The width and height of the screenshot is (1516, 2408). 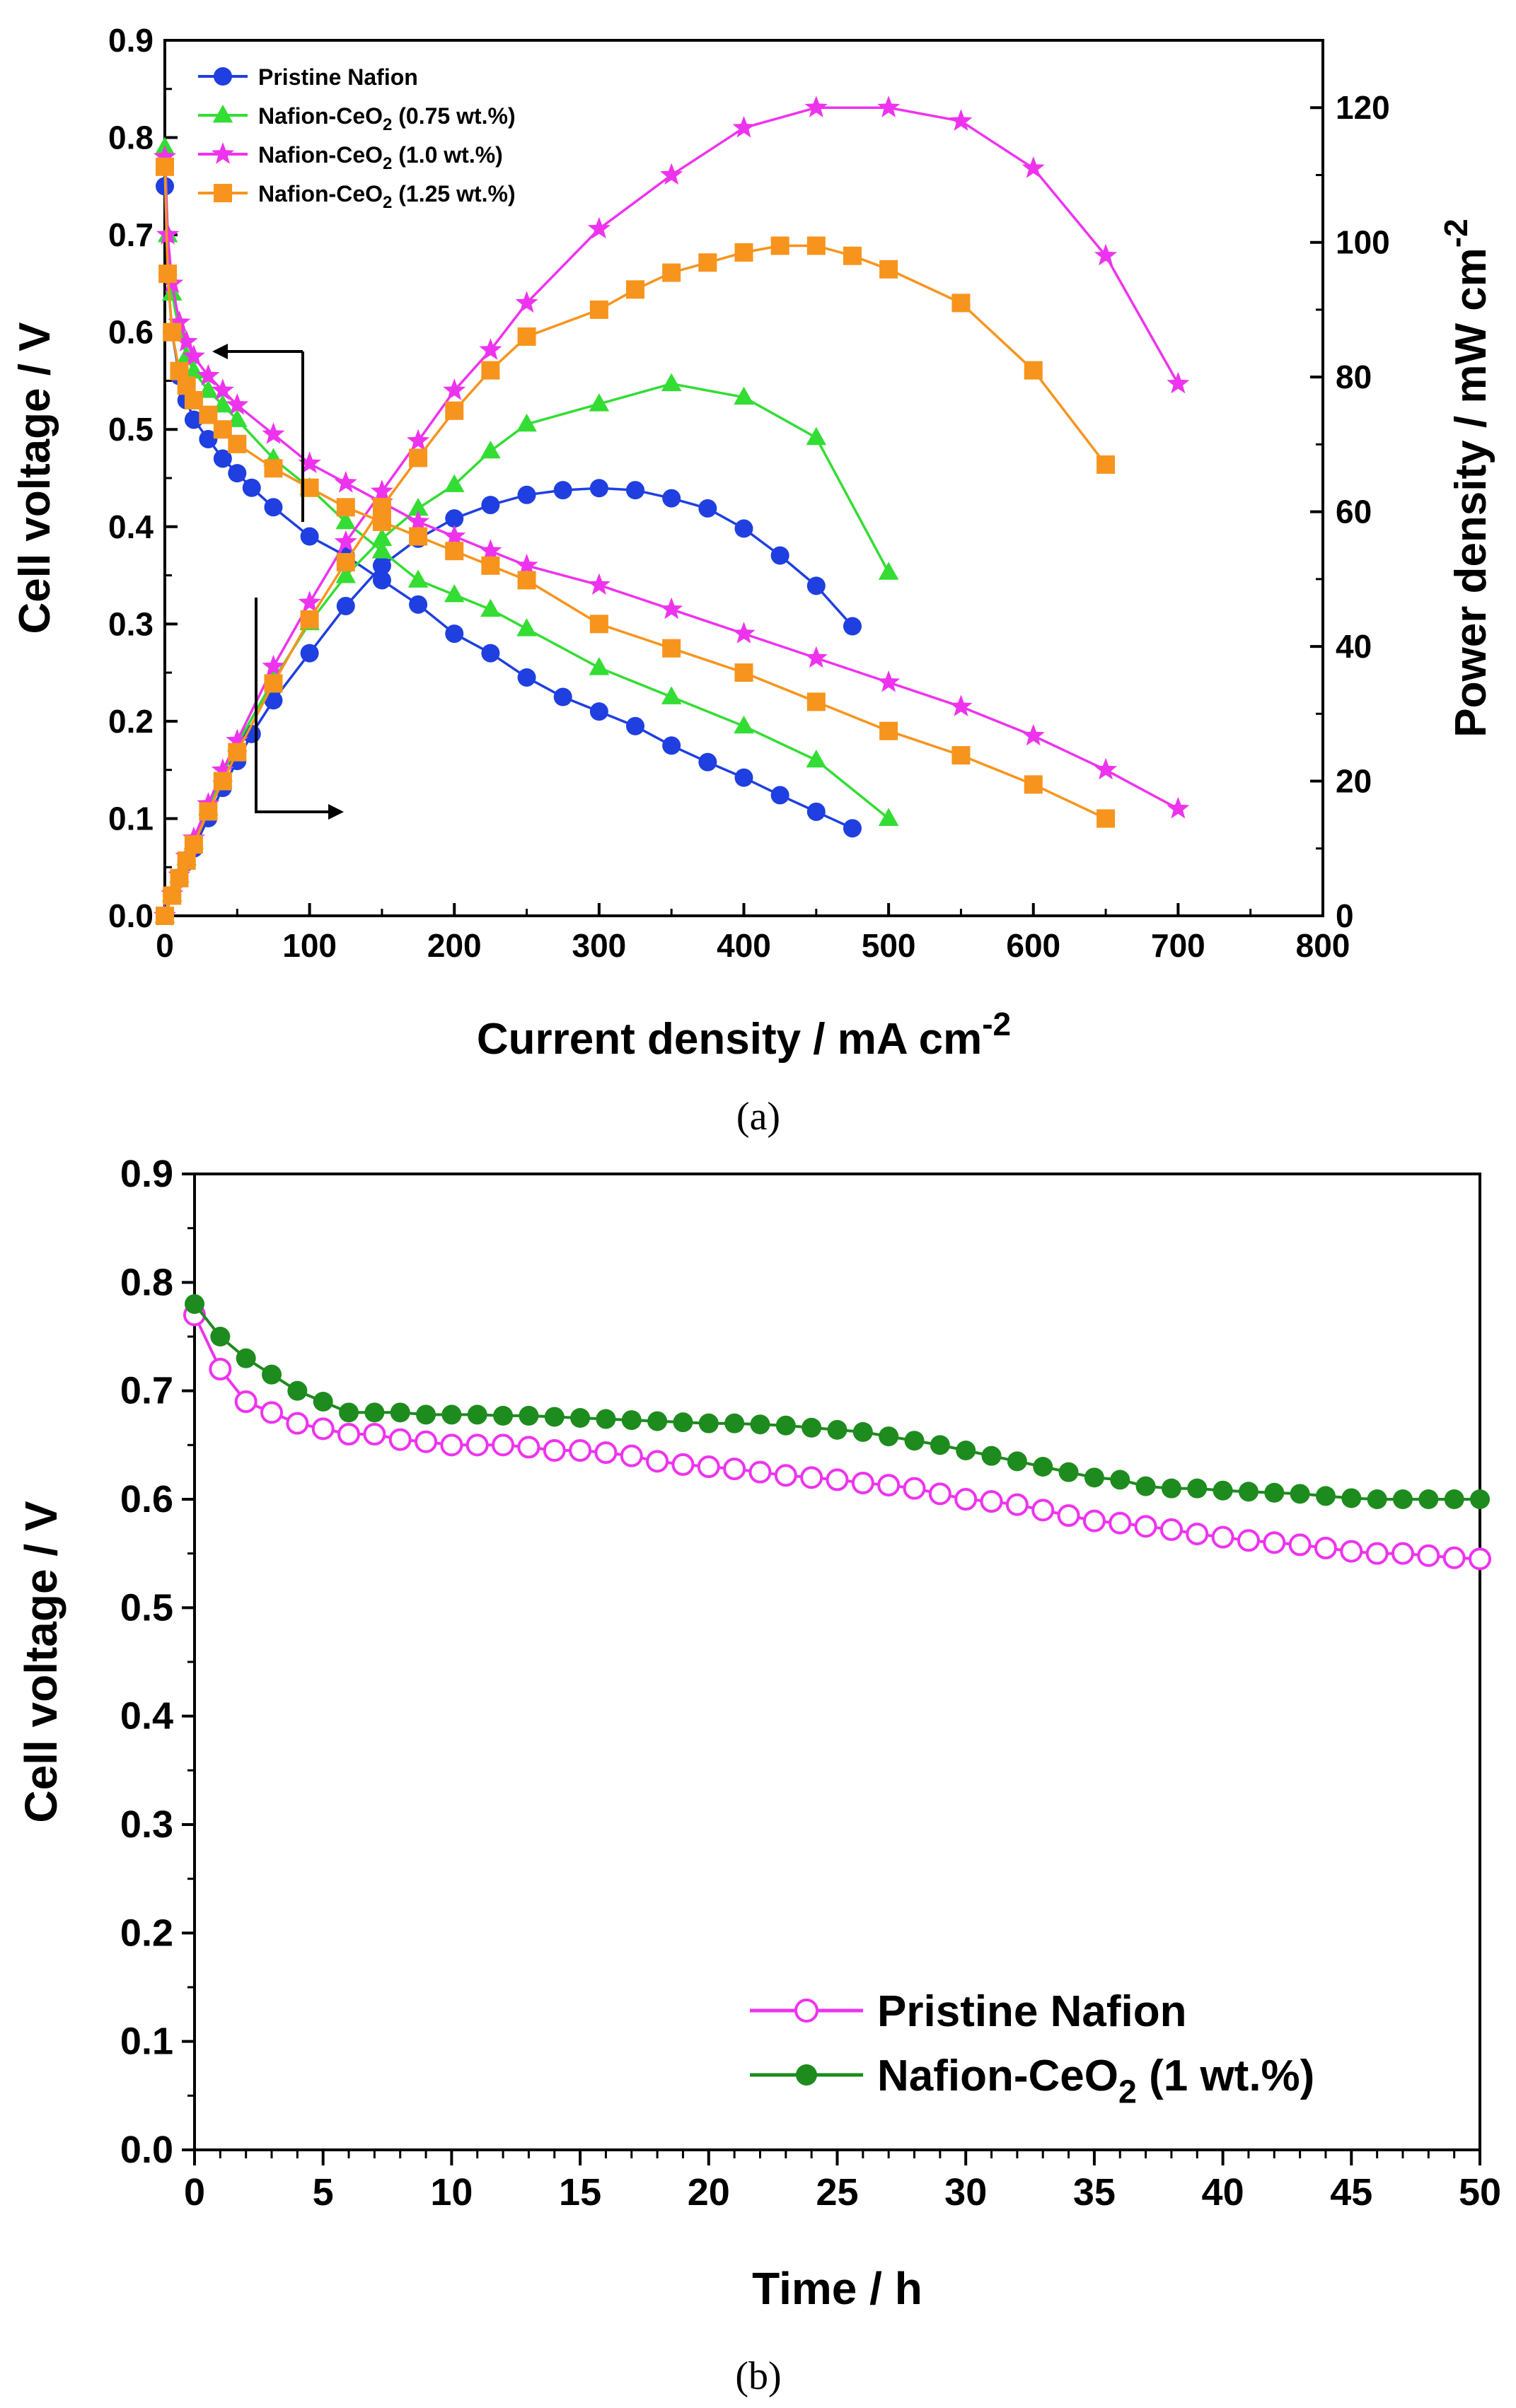 What do you see at coordinates (338, 77) in the screenshot?
I see `panel-a-legend-label: Pristine Nafion` at bounding box center [338, 77].